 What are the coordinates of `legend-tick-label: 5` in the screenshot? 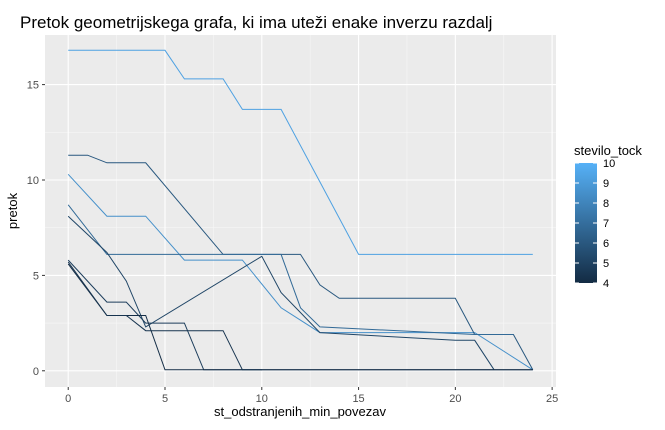 It's located at (606, 264).